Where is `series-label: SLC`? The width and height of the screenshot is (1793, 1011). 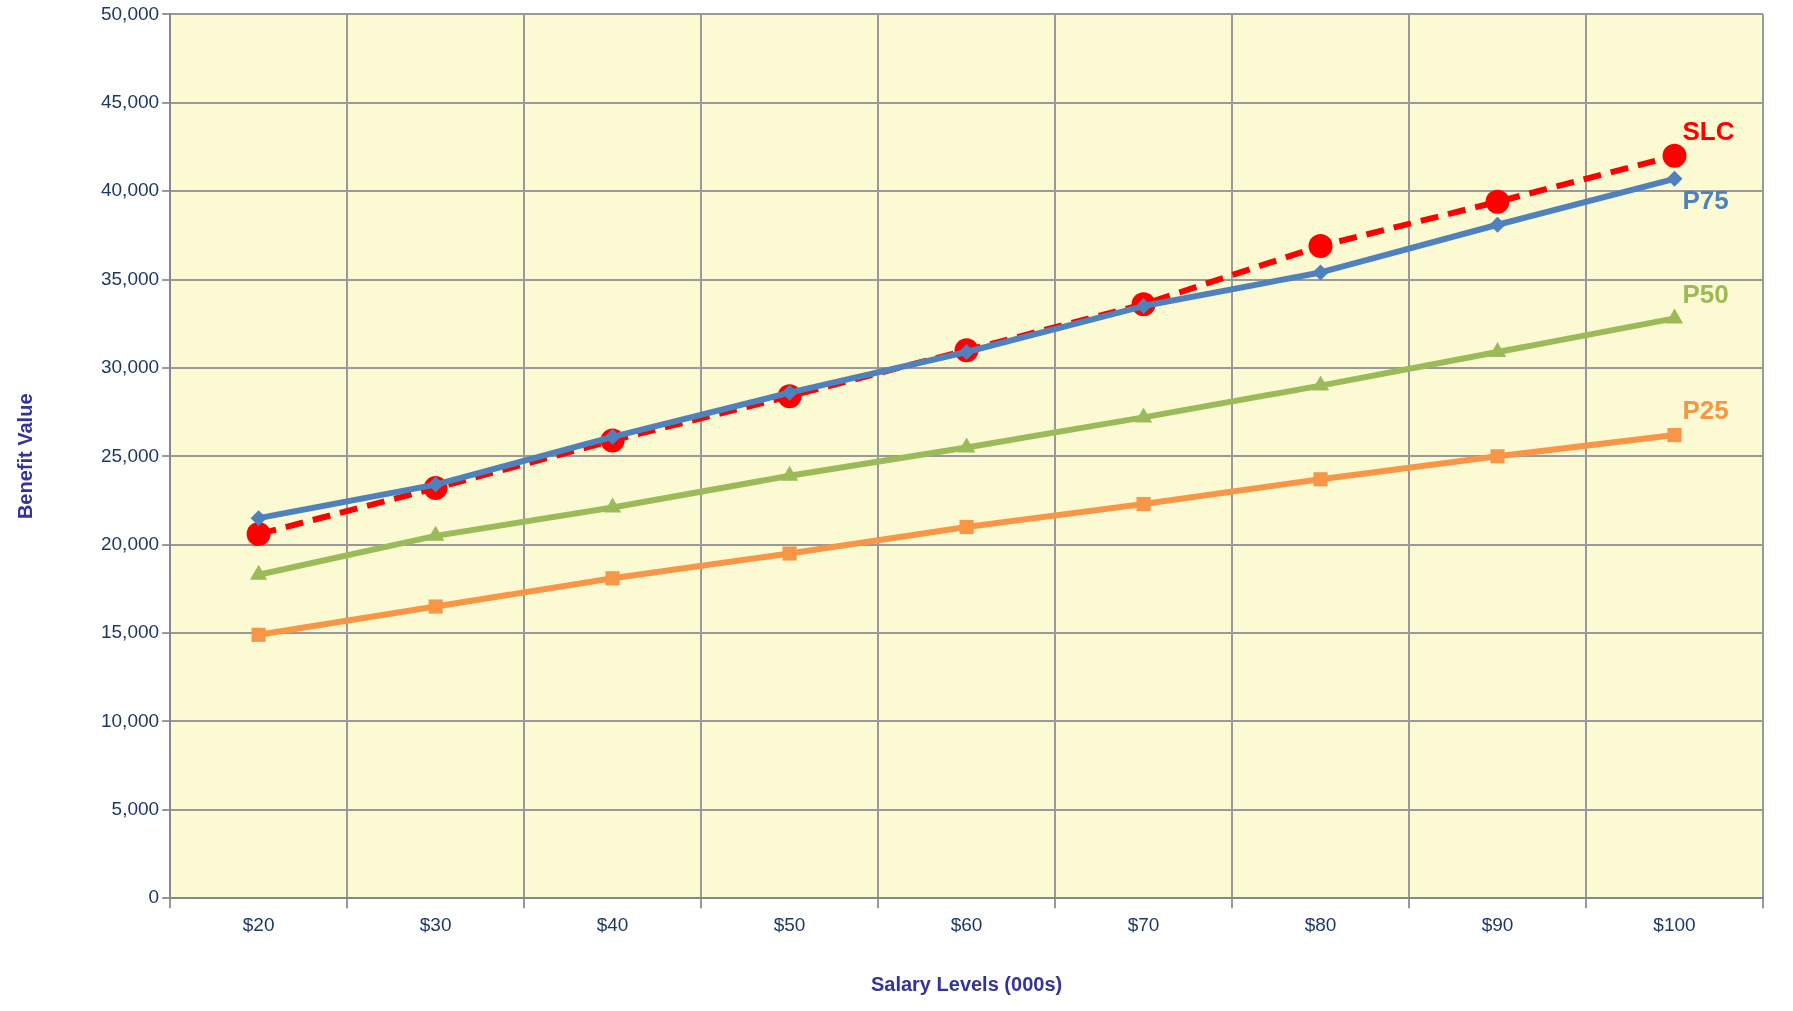 series-label: SLC is located at coordinates (1708, 130).